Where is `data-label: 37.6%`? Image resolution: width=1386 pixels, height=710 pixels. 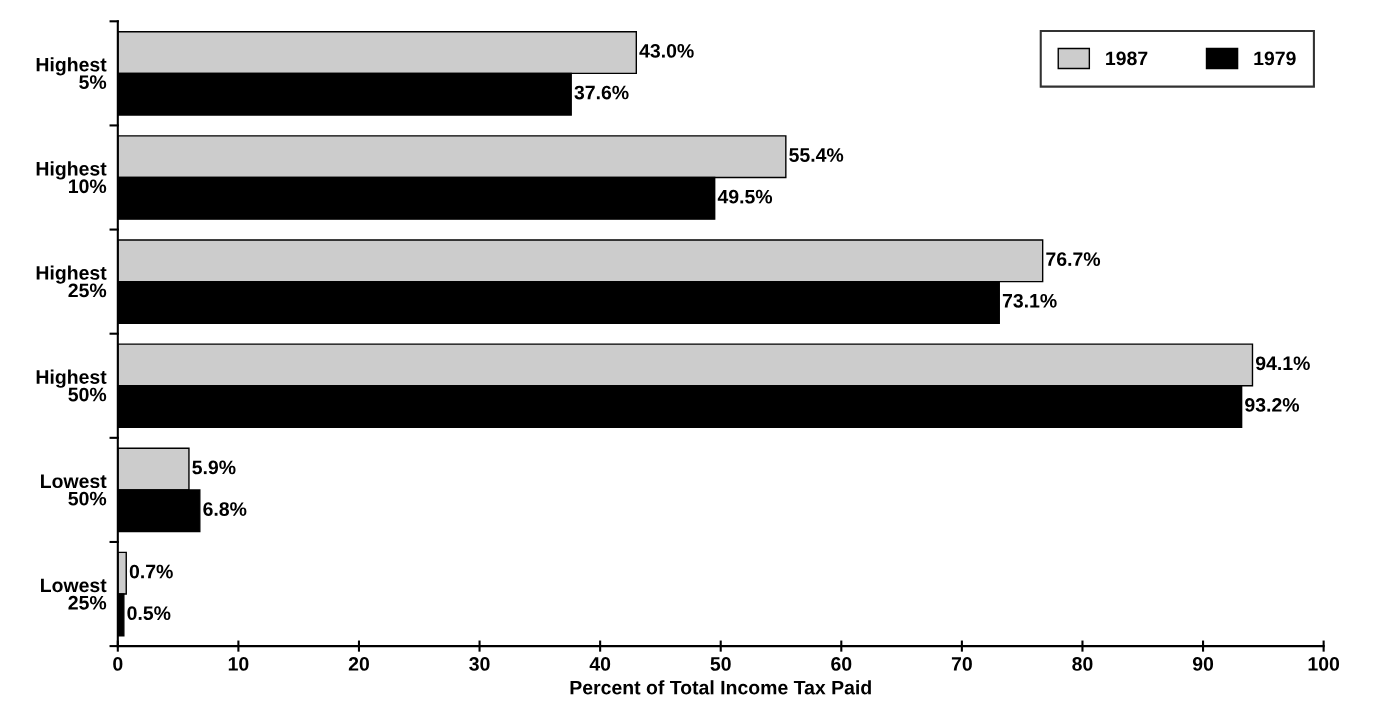
data-label: 37.6% is located at coordinates (601, 92).